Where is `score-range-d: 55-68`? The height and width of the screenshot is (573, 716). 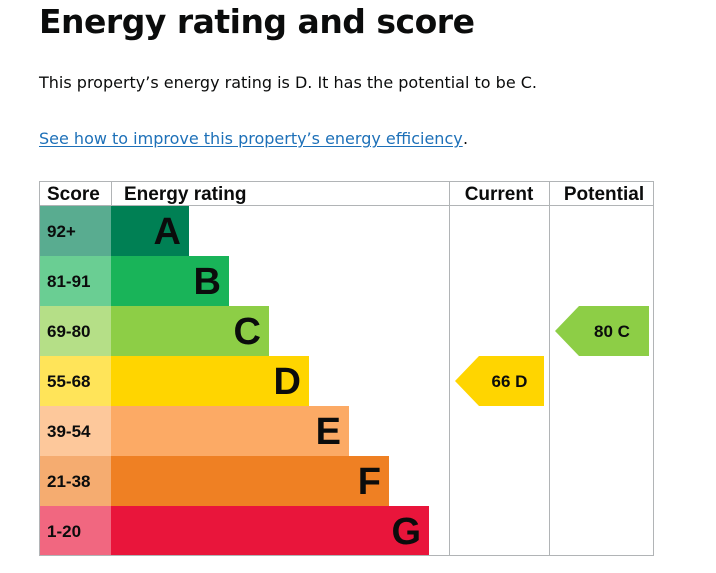
score-range-d: 55-68 is located at coordinates (68, 381).